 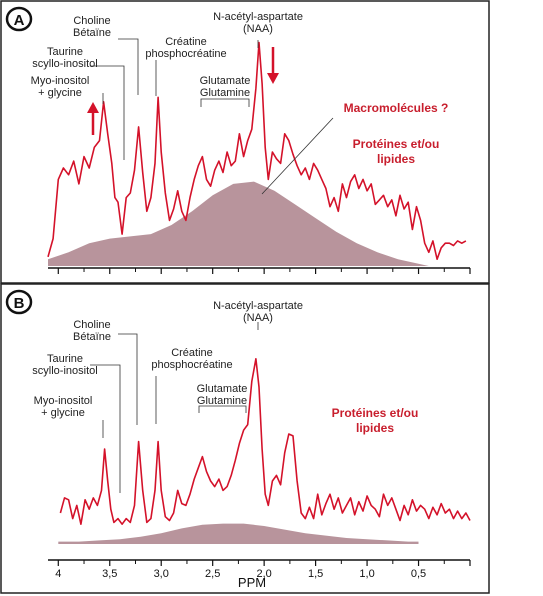 I want to click on panel-a-leader-lines, so click(x=174, y=99).